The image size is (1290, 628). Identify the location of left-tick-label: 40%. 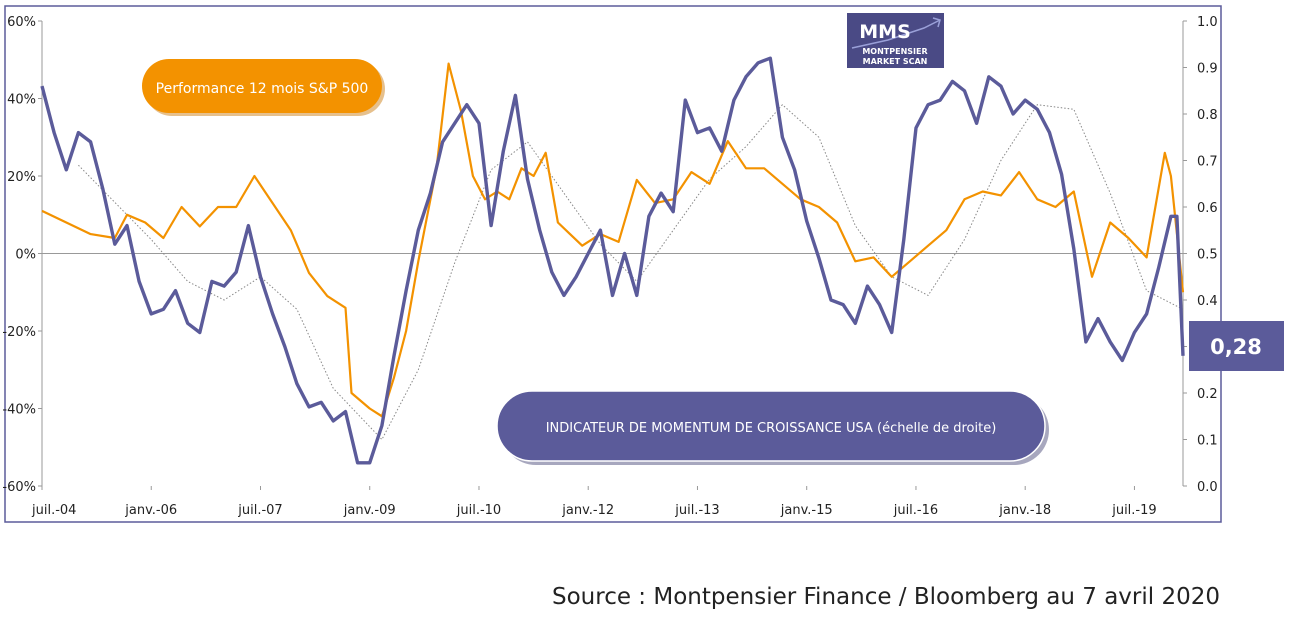
(21, 100).